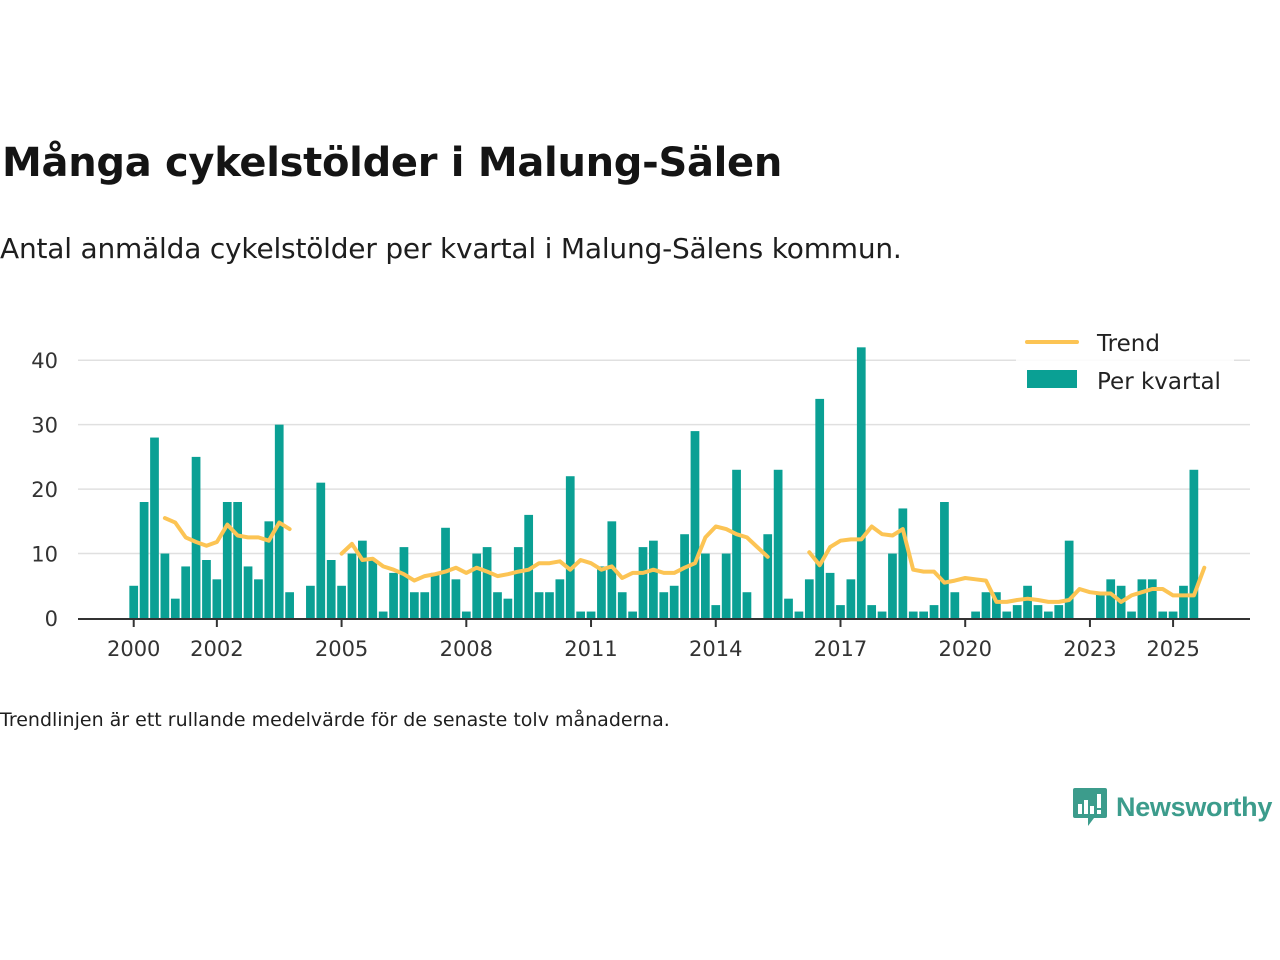  What do you see at coordinates (964, 649) in the screenshot?
I see `x-tick-label: 2020` at bounding box center [964, 649].